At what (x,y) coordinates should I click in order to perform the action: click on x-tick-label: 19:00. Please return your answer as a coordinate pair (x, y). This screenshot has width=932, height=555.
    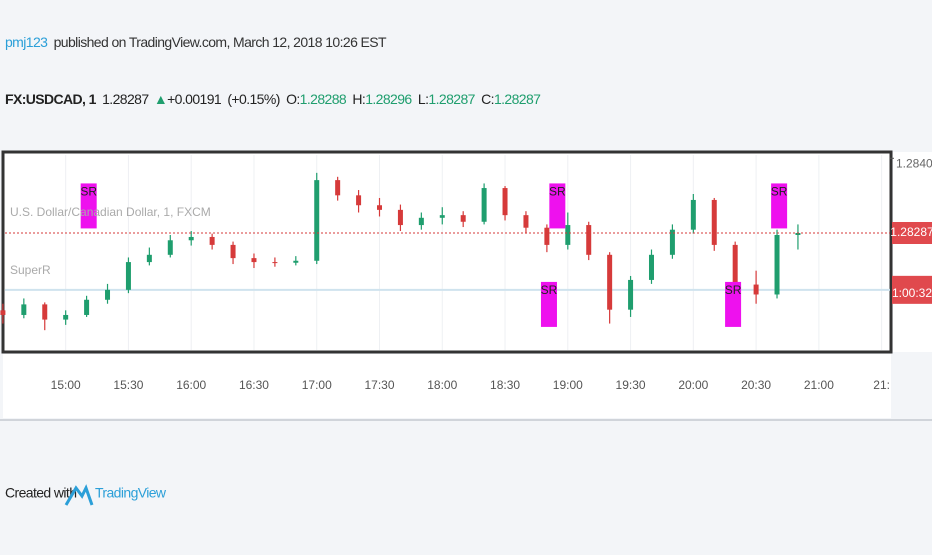
    Looking at the image, I should click on (568, 385).